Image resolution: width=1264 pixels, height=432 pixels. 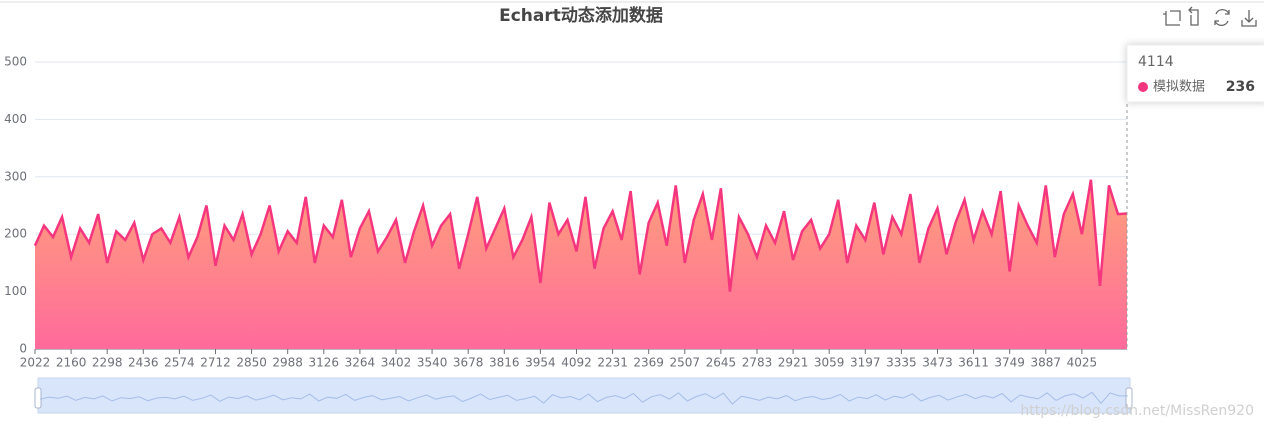 I want to click on x-tick-label: 2231, so click(x=612, y=363).